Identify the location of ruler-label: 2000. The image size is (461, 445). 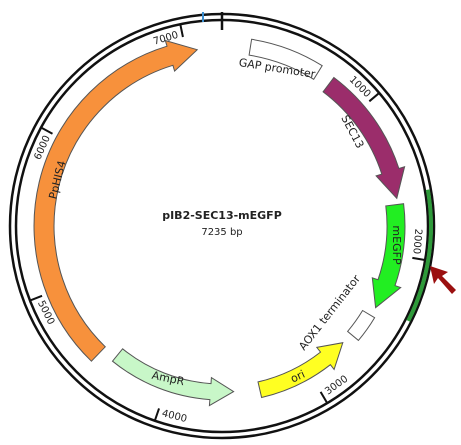
(416, 241).